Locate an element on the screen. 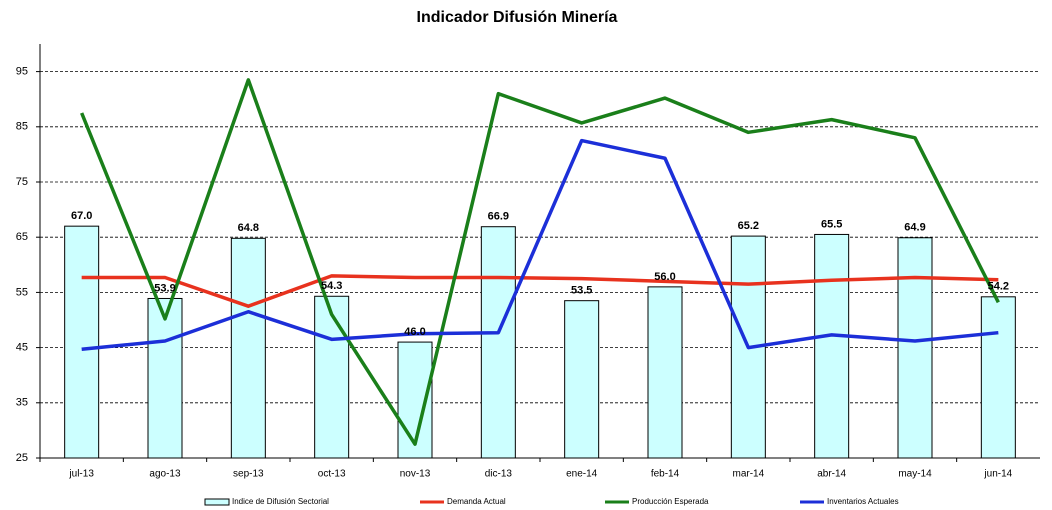  y-tick-label: 45 is located at coordinates (22, 348).